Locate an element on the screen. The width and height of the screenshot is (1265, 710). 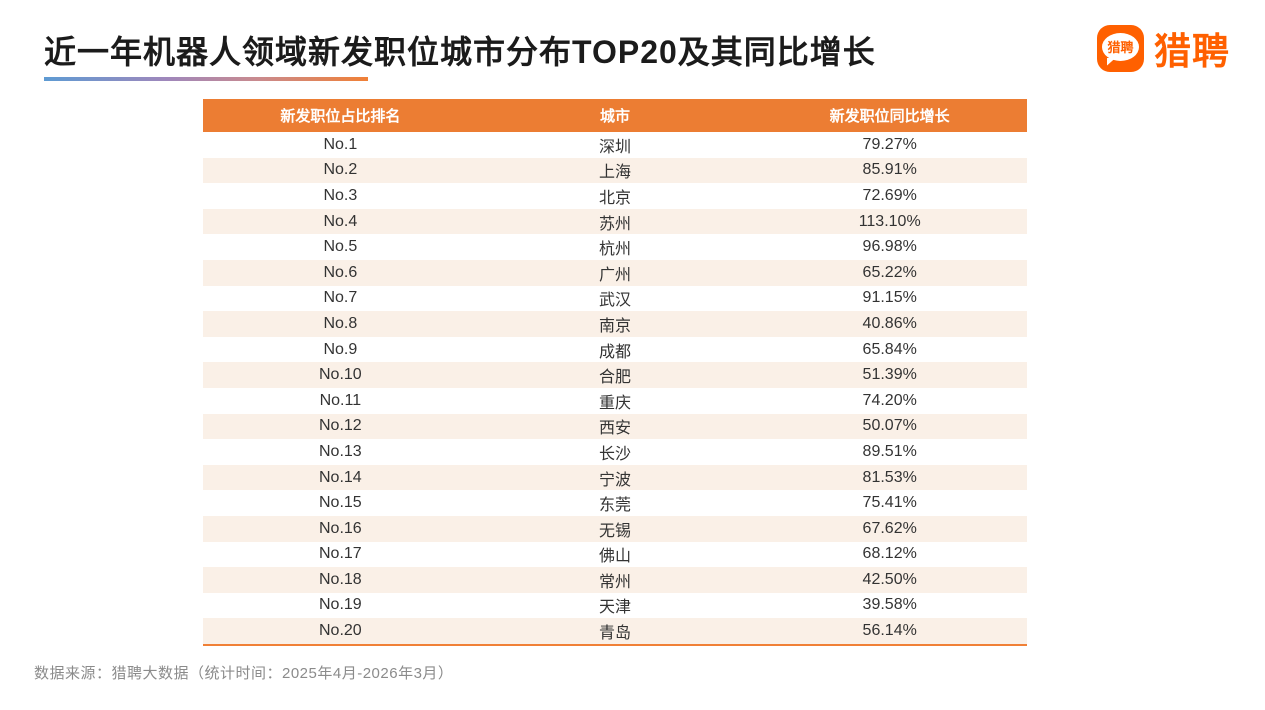
rank-cell: No.7 is located at coordinates (340, 298).